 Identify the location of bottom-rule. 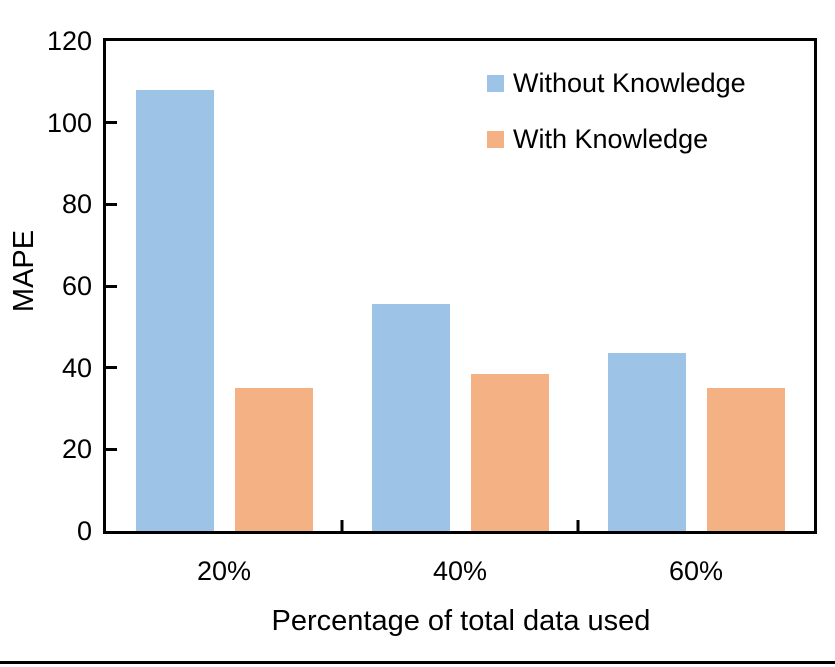
(417, 662).